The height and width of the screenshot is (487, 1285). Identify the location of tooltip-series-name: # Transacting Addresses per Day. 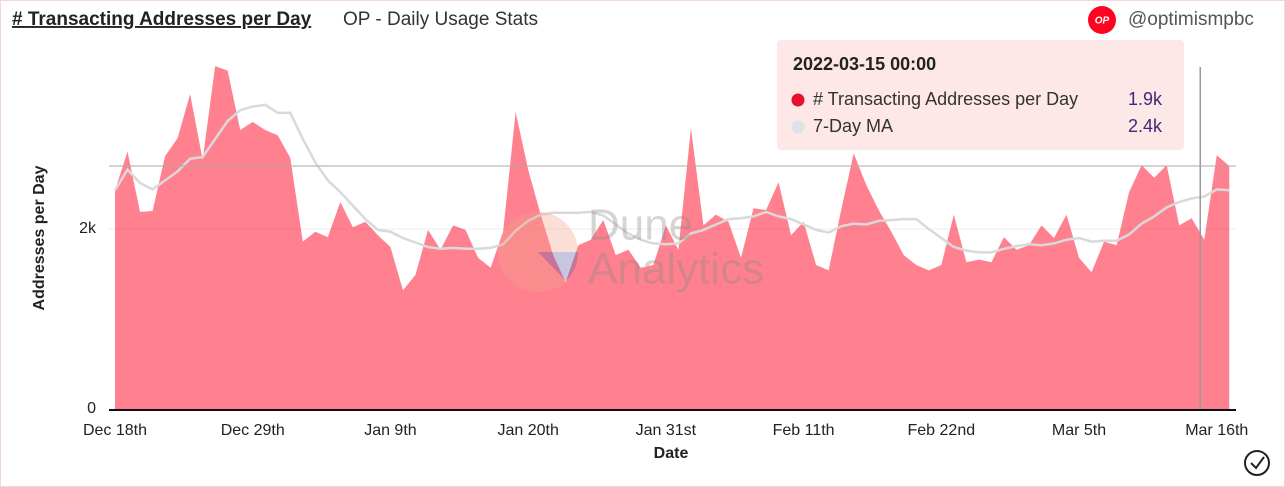
(945, 99).